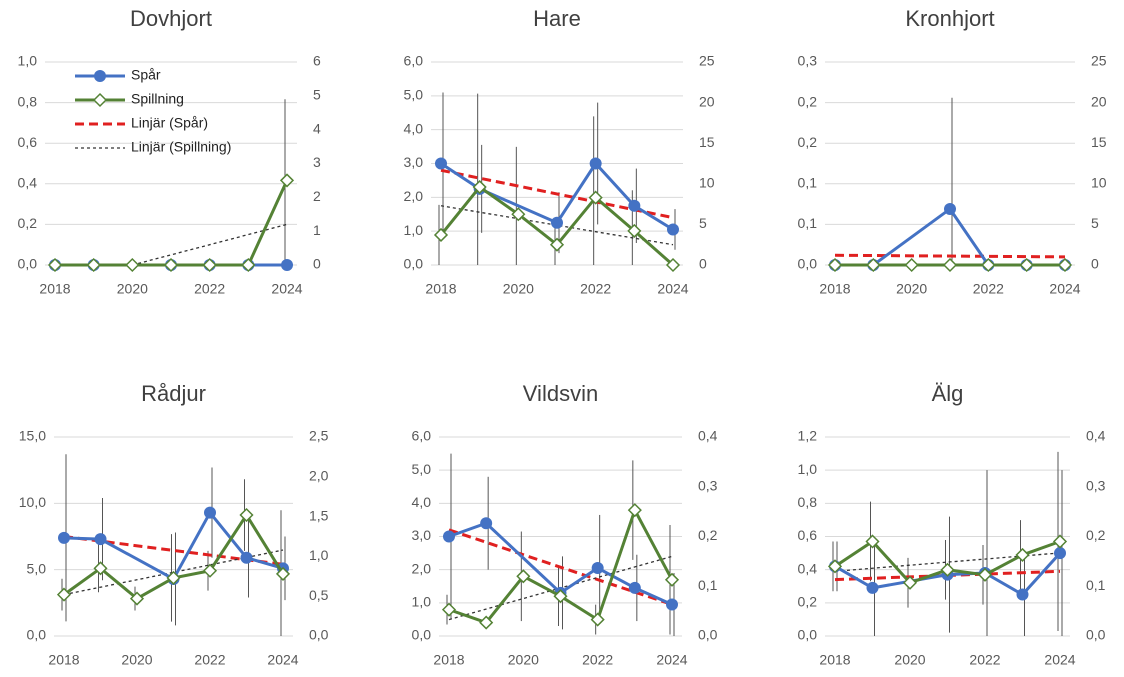 The image size is (1124, 677). What do you see at coordinates (707, 101) in the screenshot?
I see `y2-tick-label: 20` at bounding box center [707, 101].